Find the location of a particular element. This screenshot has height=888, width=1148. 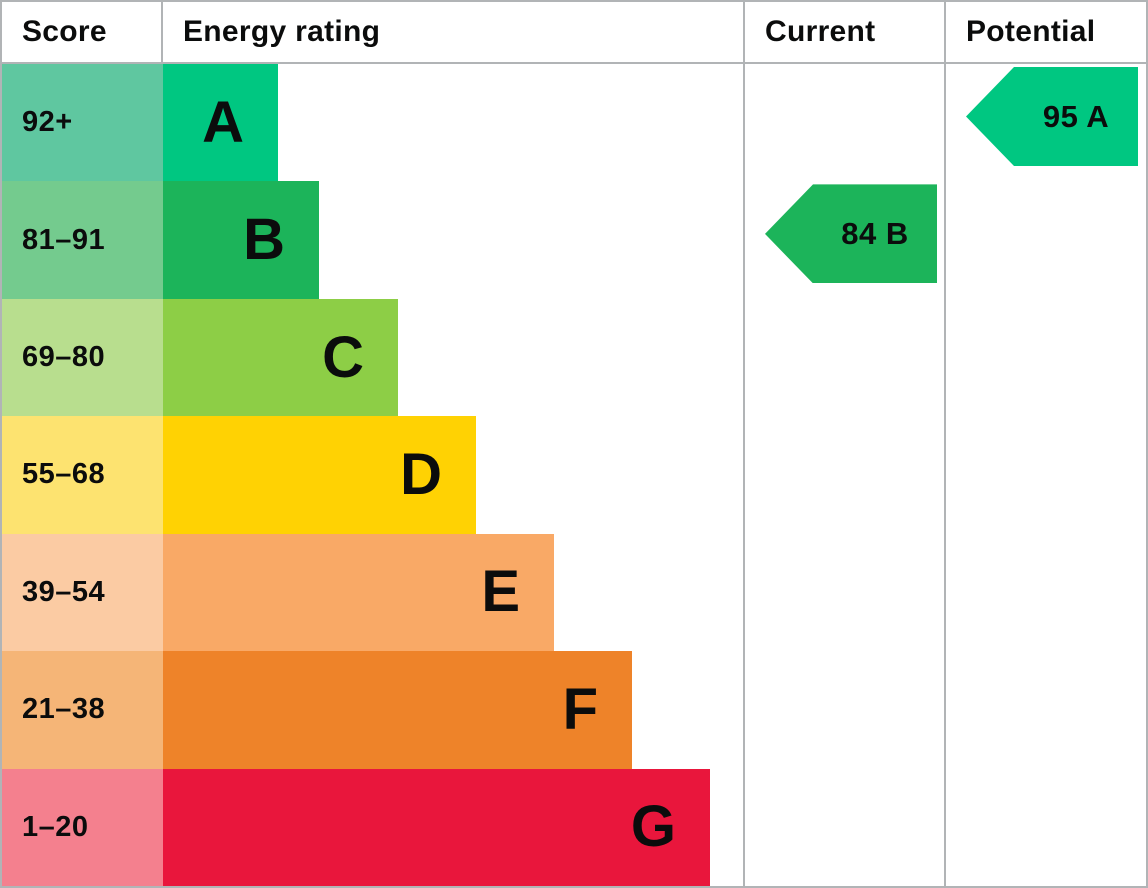

energy-rating-bar-area: F is located at coordinates (454, 710).